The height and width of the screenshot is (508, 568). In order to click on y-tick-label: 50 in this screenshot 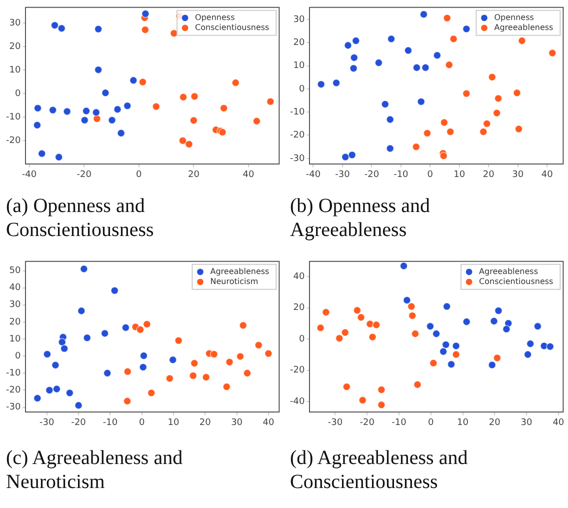, I will do `click(15, 271)`.